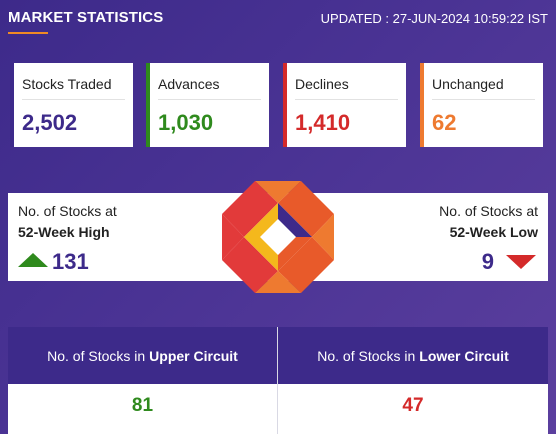 The image size is (556, 434). I want to click on week52-low-value: 9, so click(487, 261).